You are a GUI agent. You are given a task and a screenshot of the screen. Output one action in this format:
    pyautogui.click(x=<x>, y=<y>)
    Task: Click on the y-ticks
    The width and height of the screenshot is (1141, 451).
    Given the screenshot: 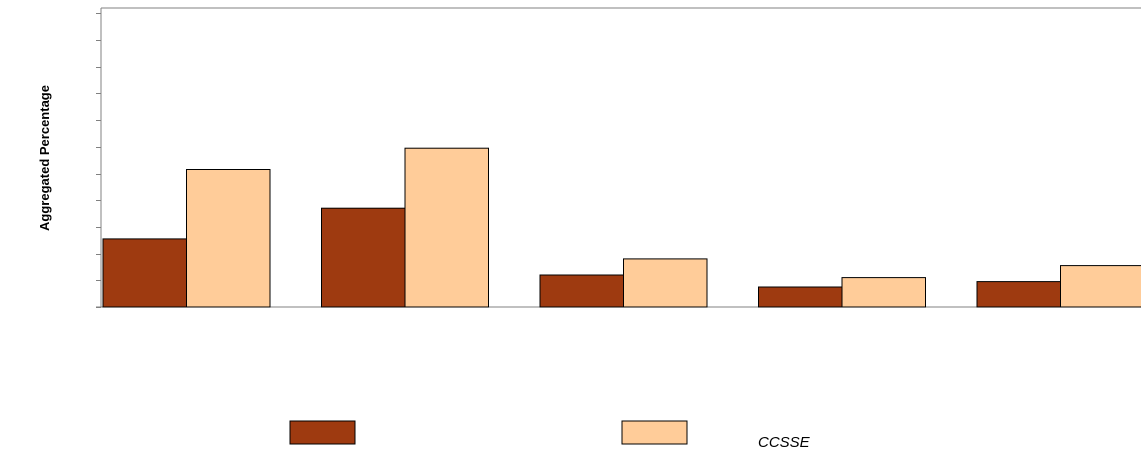 What is the action you would take?
    pyautogui.click(x=98, y=160)
    